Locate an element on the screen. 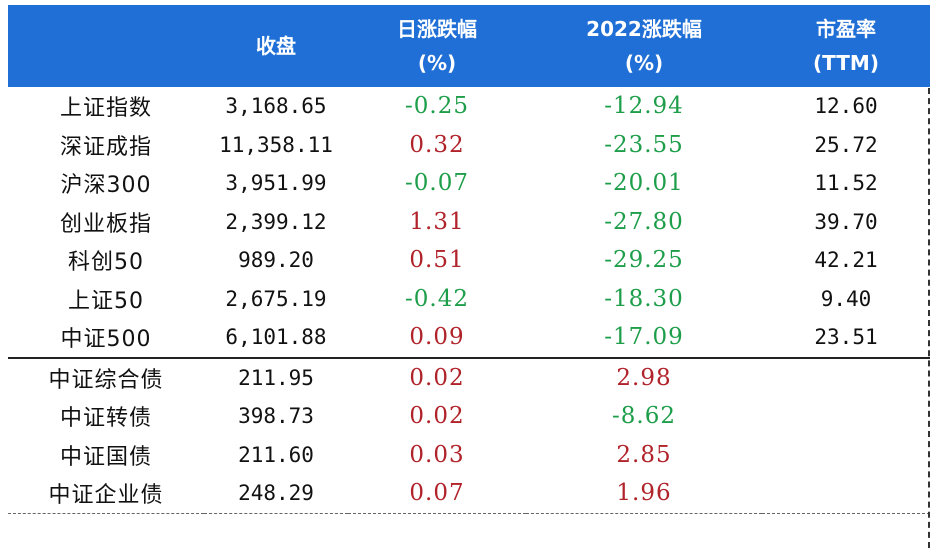 Image resolution: width=938 pixels, height=556 pixels. daily-change-cell: -0.42 is located at coordinates (437, 298).